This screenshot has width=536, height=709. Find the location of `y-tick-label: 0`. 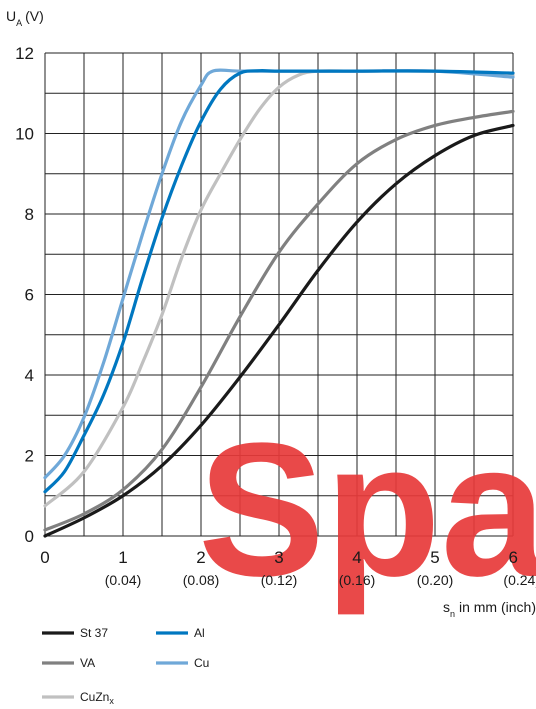

y-tick-label: 0 is located at coordinates (29, 536).